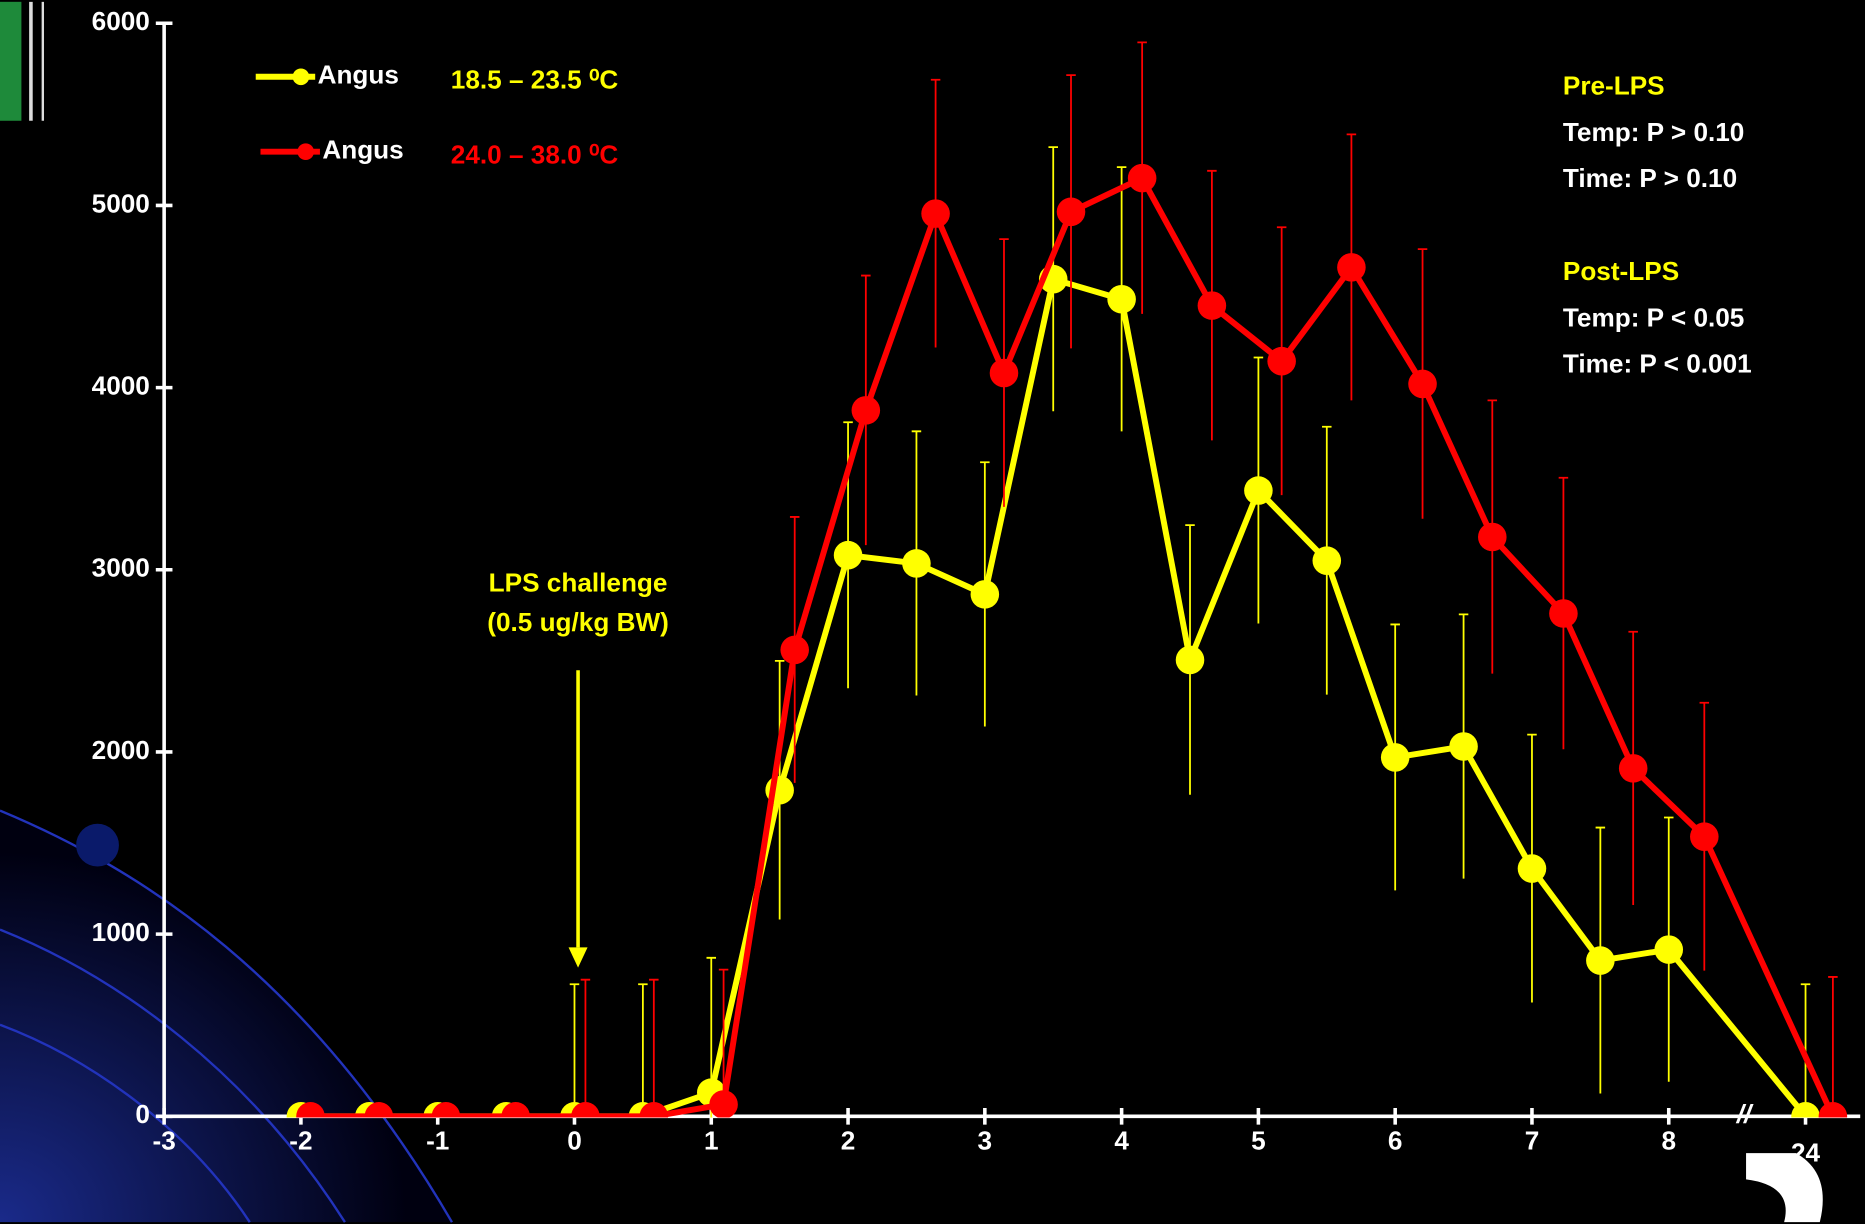 The image size is (1865, 1224). I want to click on legend-label: 24.0 – 38.0 ⁰C, so click(535, 154).